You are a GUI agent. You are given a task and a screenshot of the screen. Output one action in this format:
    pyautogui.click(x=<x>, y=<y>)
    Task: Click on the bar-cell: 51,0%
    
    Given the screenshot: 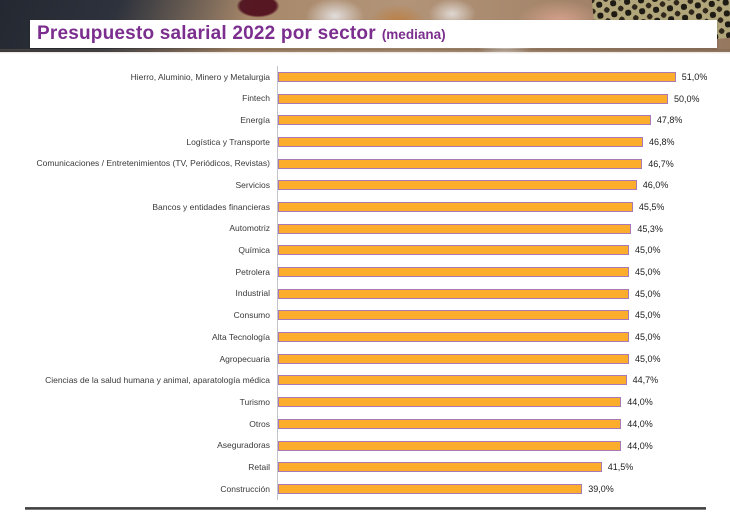 What is the action you would take?
    pyautogui.click(x=503, y=77)
    